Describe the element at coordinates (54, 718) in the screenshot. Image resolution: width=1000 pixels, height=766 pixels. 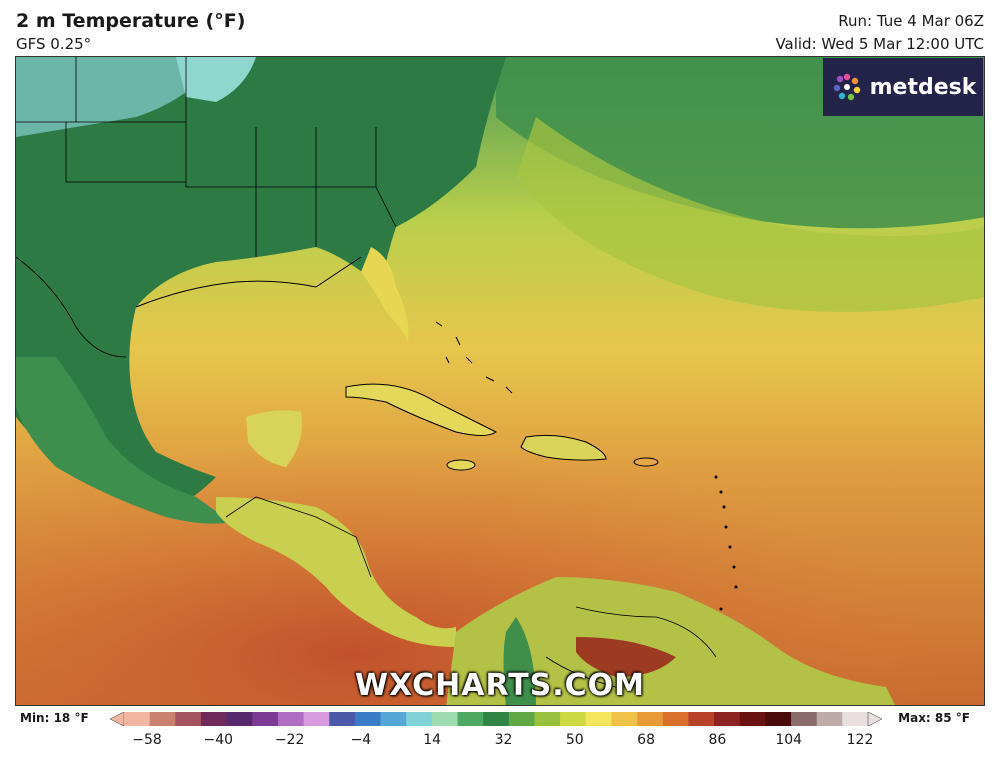
I see `legend-min: Min: 18 °F` at that location.